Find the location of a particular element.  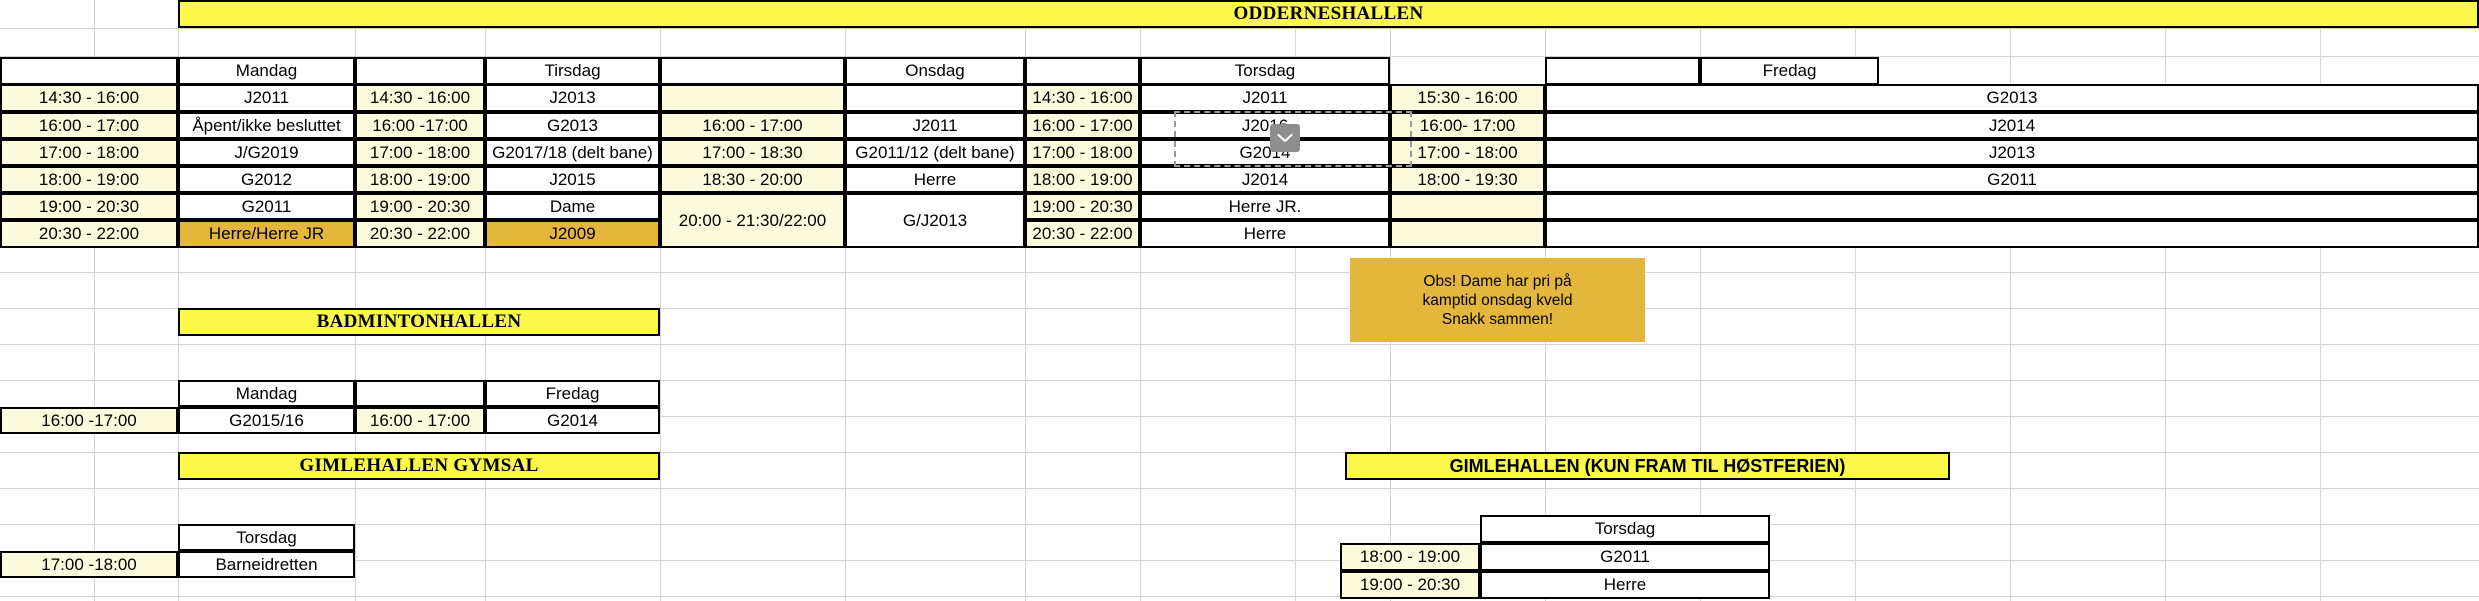

note-line-2: kamptid onsdag kveld is located at coordinates (1497, 300).